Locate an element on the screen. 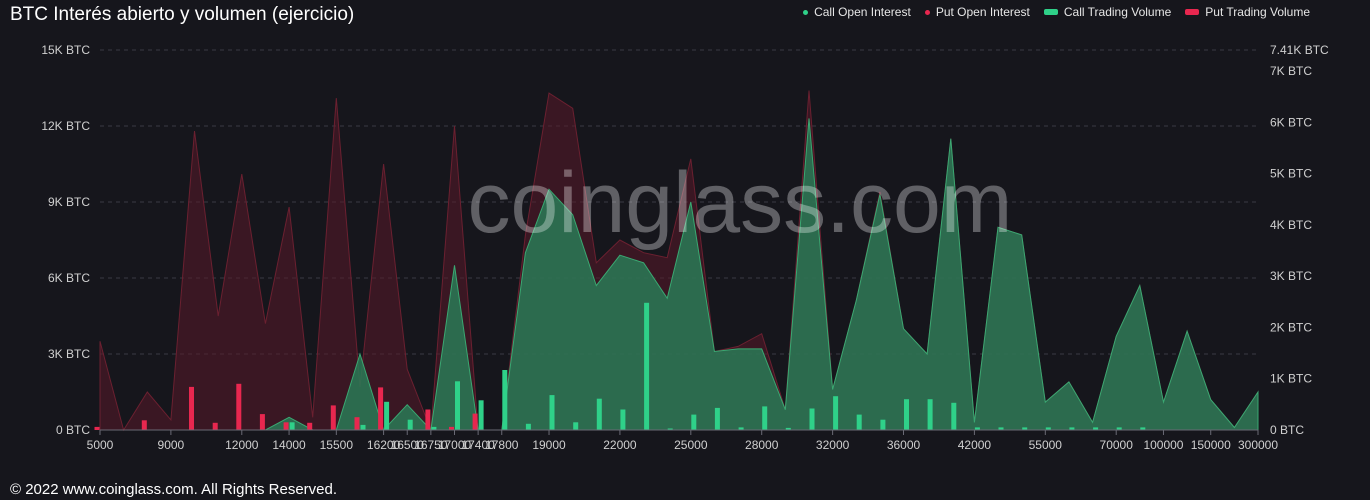 The image size is (1370, 500). y-right-tick-label: 6K BTC is located at coordinates (1291, 122).